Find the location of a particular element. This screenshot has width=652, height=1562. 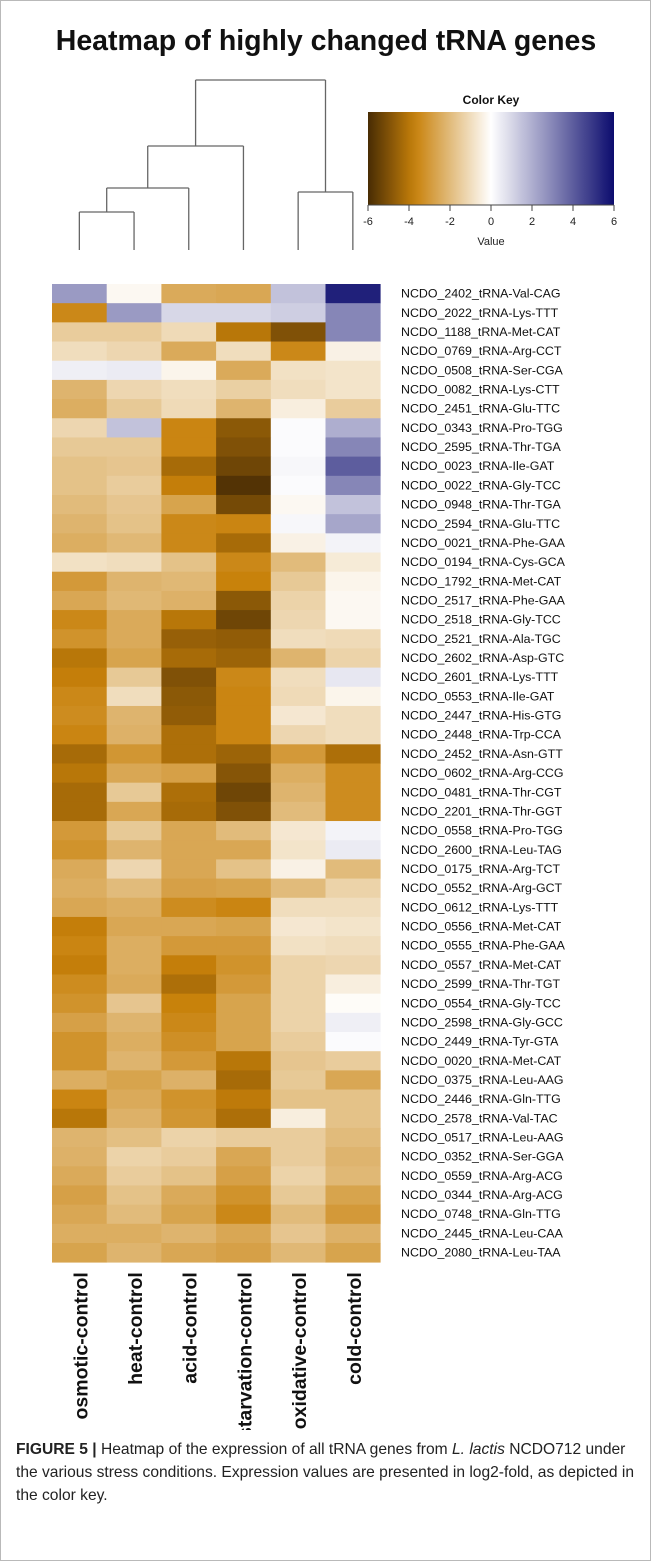

row-label: NCDO_0553_tRNA-Ile-GAT is located at coordinates (478, 696).